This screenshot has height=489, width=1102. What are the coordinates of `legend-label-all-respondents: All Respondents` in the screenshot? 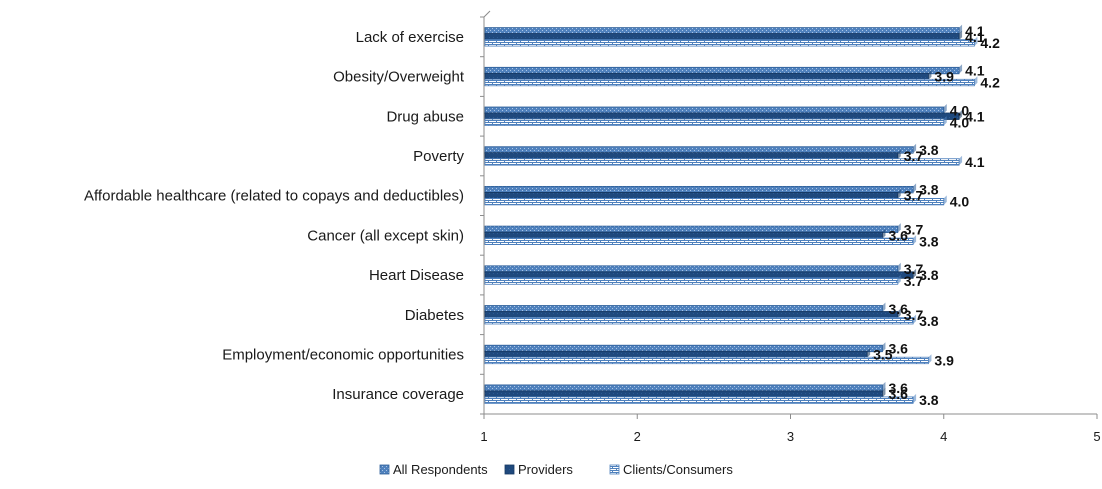 It's located at (440, 469).